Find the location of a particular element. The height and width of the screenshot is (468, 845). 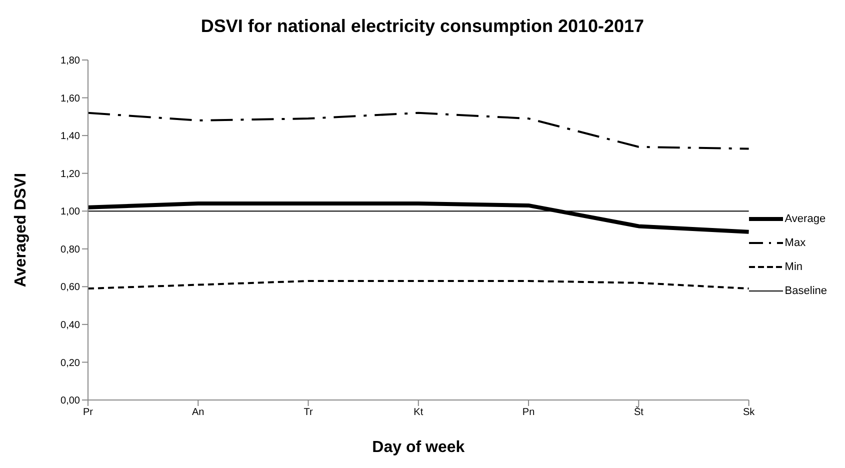

x-tick-label: Pn is located at coordinates (528, 412).